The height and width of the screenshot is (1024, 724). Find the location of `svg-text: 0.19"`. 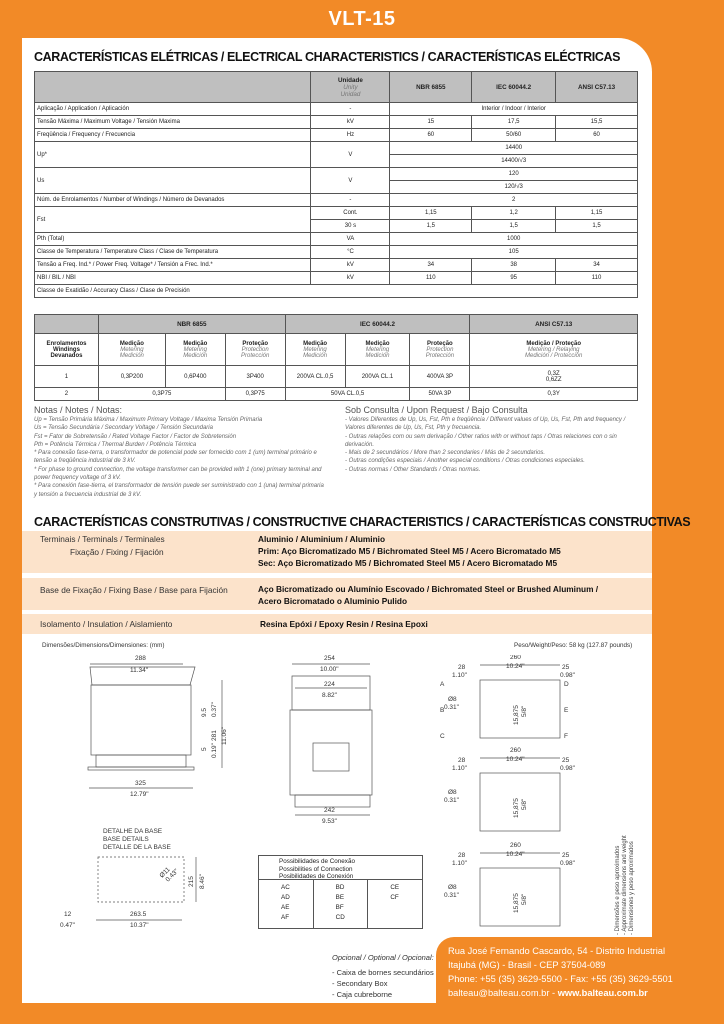

svg-text: 0.19" is located at coordinates (214, 750).